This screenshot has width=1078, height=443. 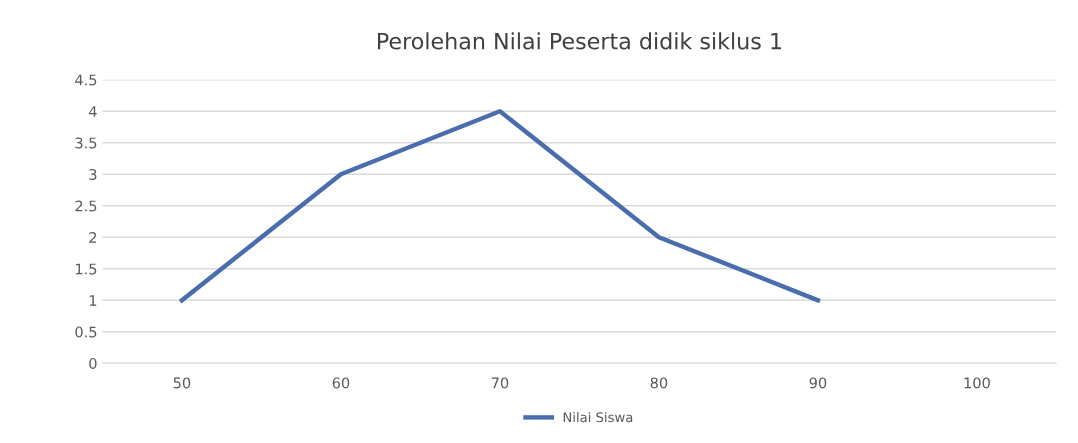 What do you see at coordinates (86, 80) in the screenshot?
I see `y-tick-label: 4.5` at bounding box center [86, 80].